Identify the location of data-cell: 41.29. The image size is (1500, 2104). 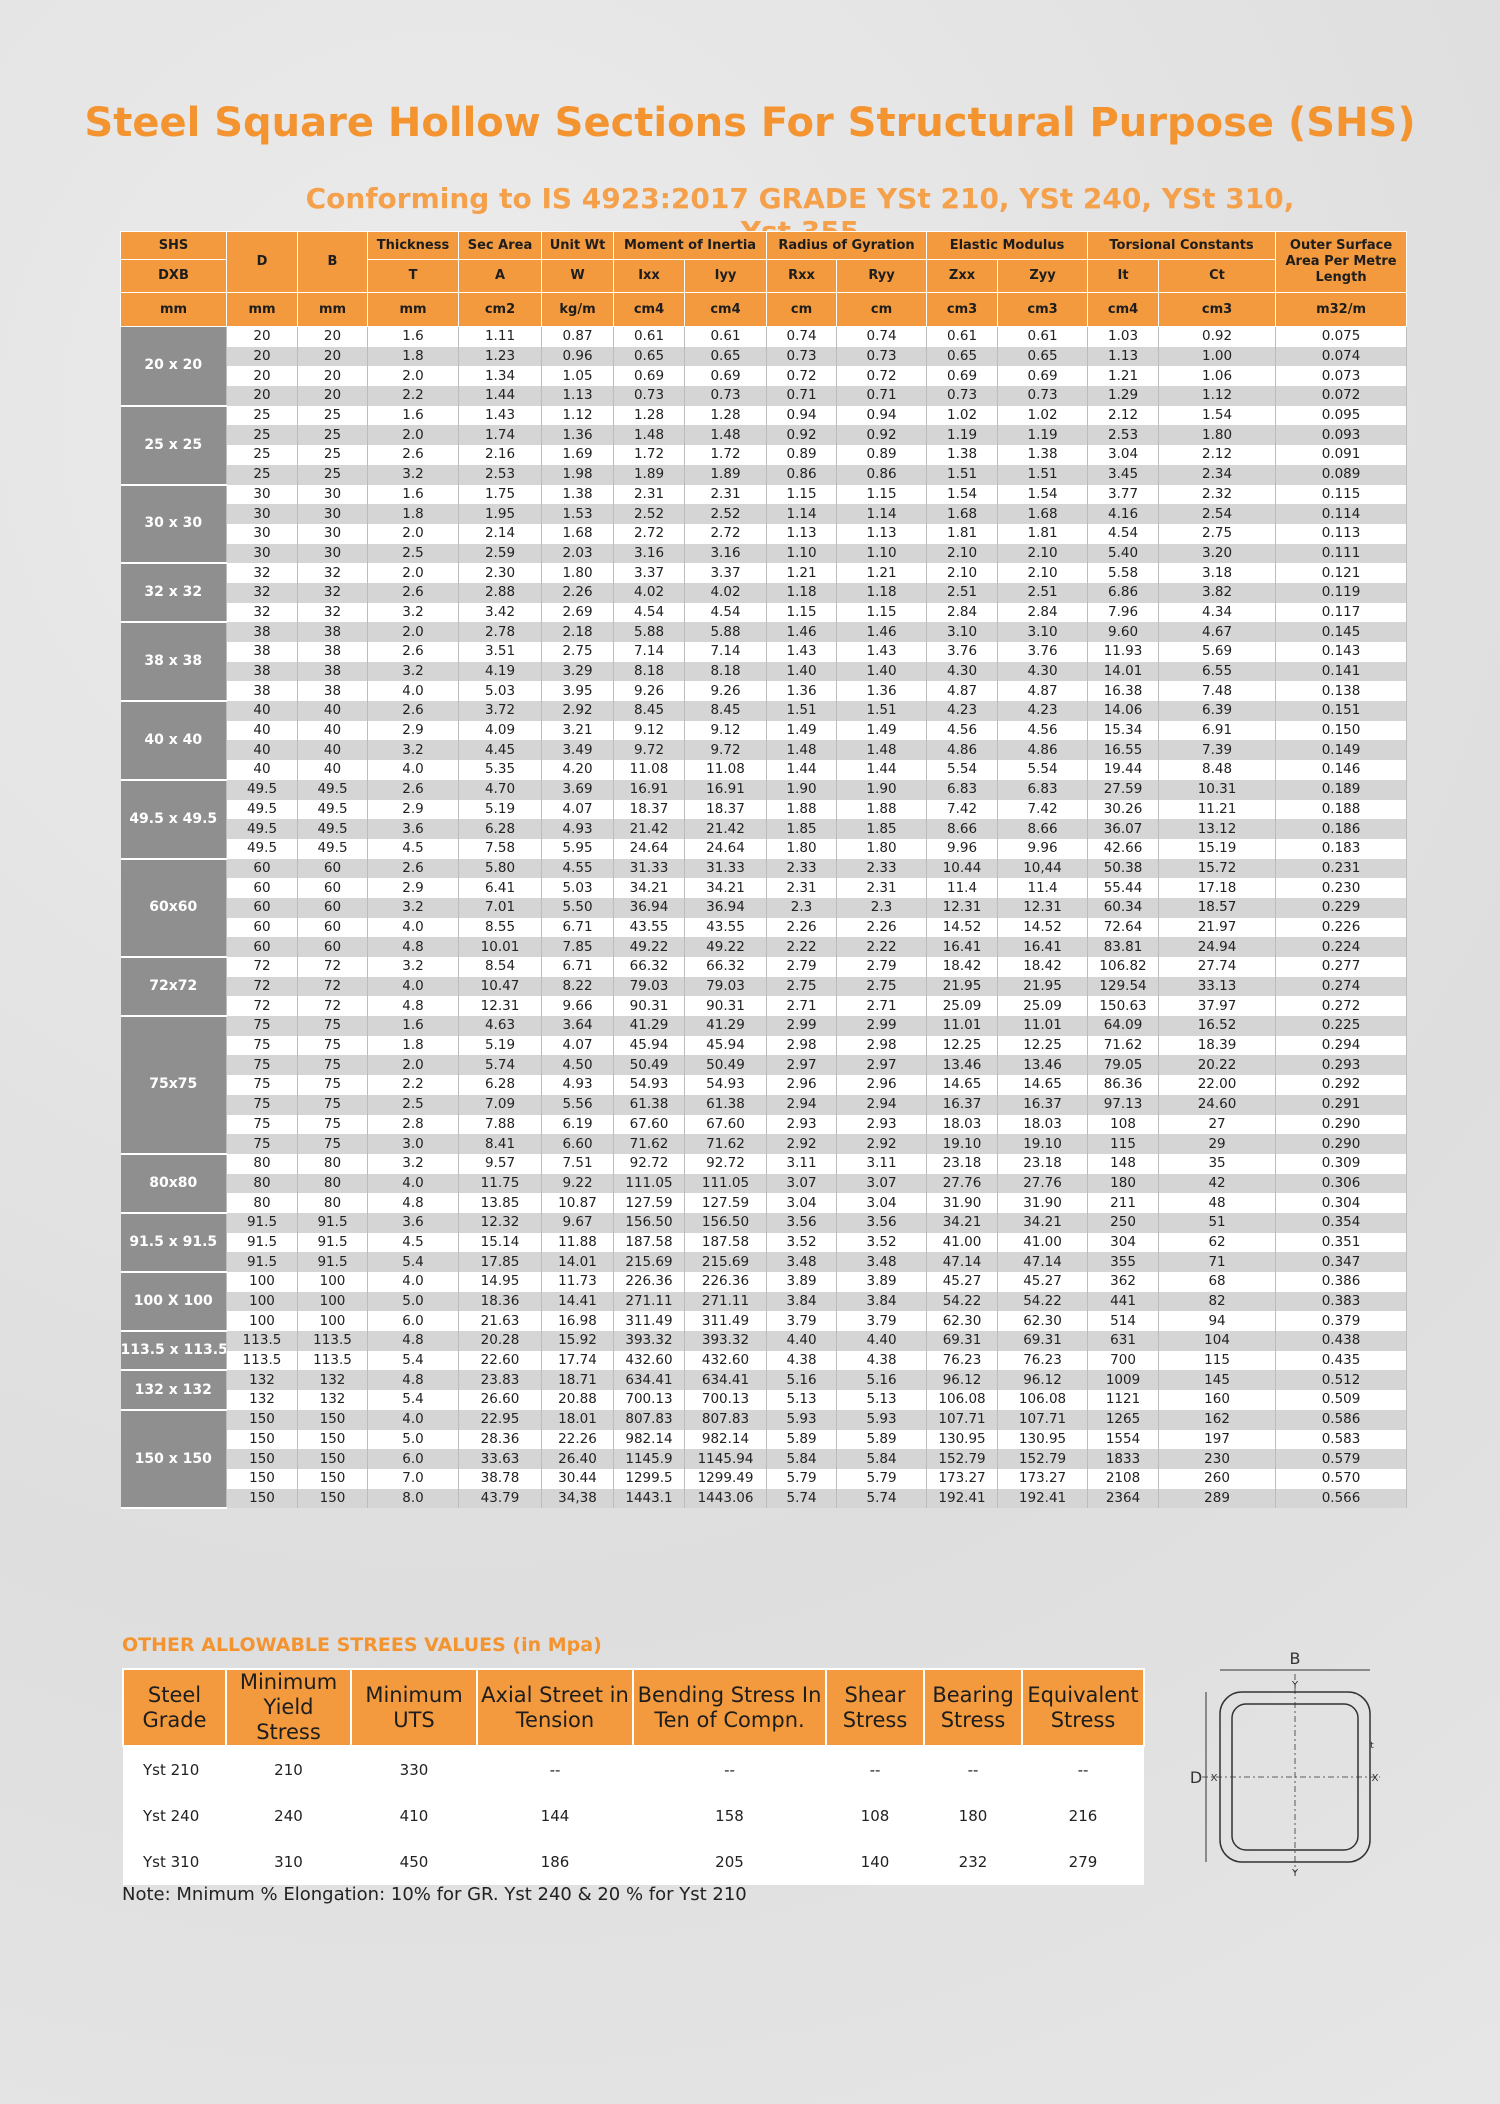
(649, 1026).